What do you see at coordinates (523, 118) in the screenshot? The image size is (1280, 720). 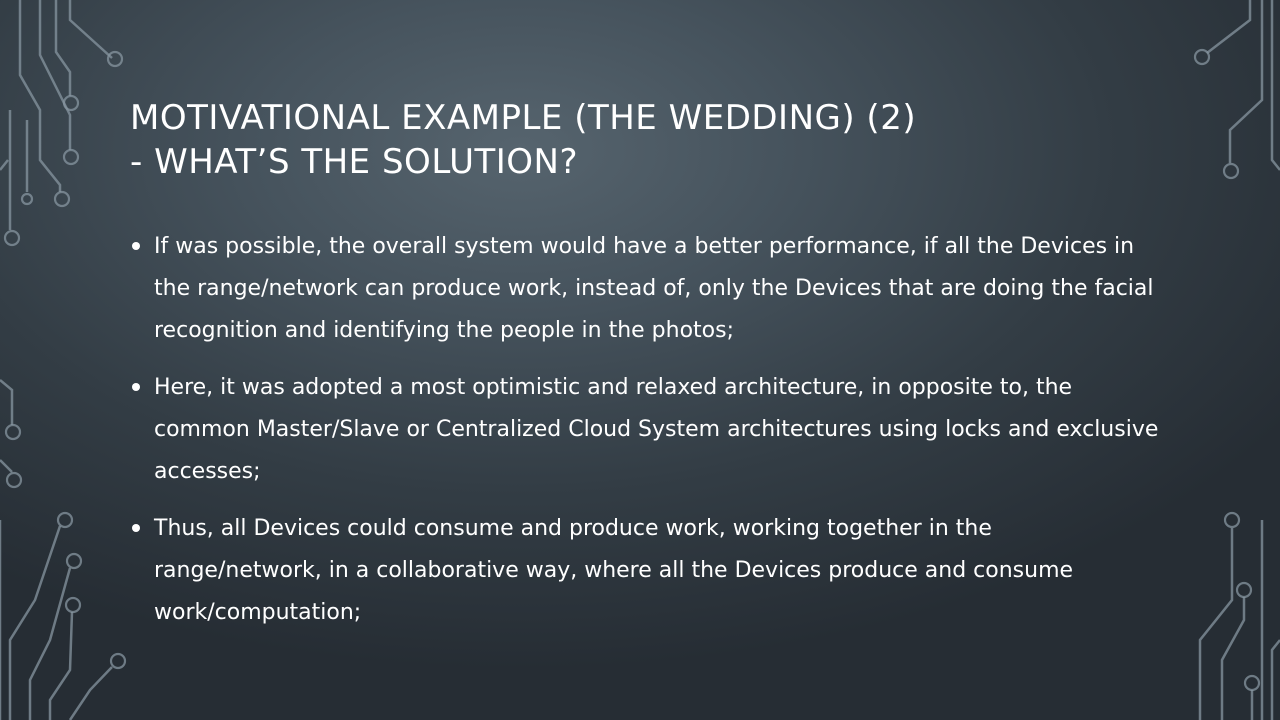 I see `slide-title-line-1: MOTIVATIONAL EXAMPLE (THE WEDDING) (2)` at bounding box center [523, 118].